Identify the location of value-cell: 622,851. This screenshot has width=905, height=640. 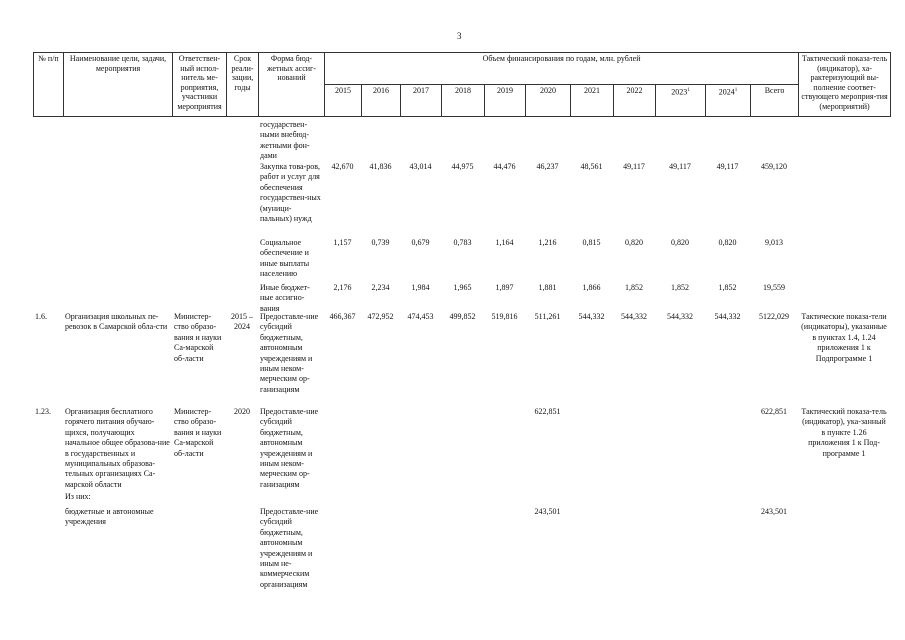
(547, 411).